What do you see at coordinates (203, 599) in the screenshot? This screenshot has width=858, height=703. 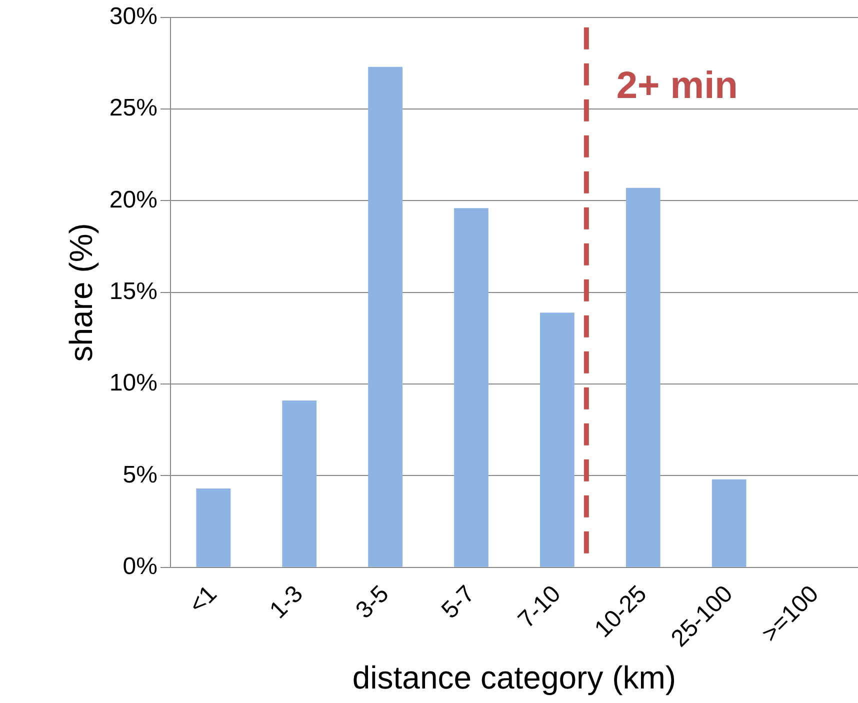 I see `x-tick-label: <1` at bounding box center [203, 599].